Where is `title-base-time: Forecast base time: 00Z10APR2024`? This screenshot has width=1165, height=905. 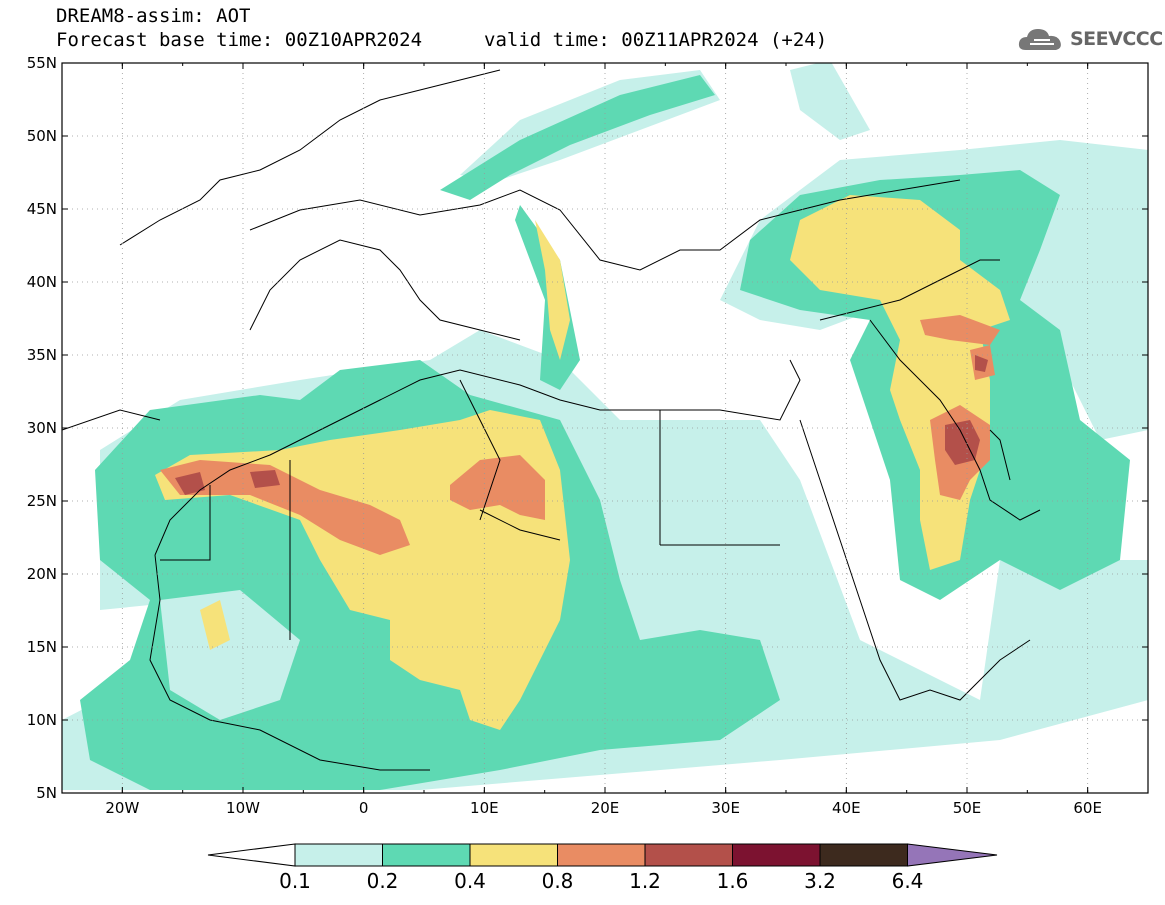 title-base-time: Forecast base time: 00Z10APR2024 is located at coordinates (239, 40).